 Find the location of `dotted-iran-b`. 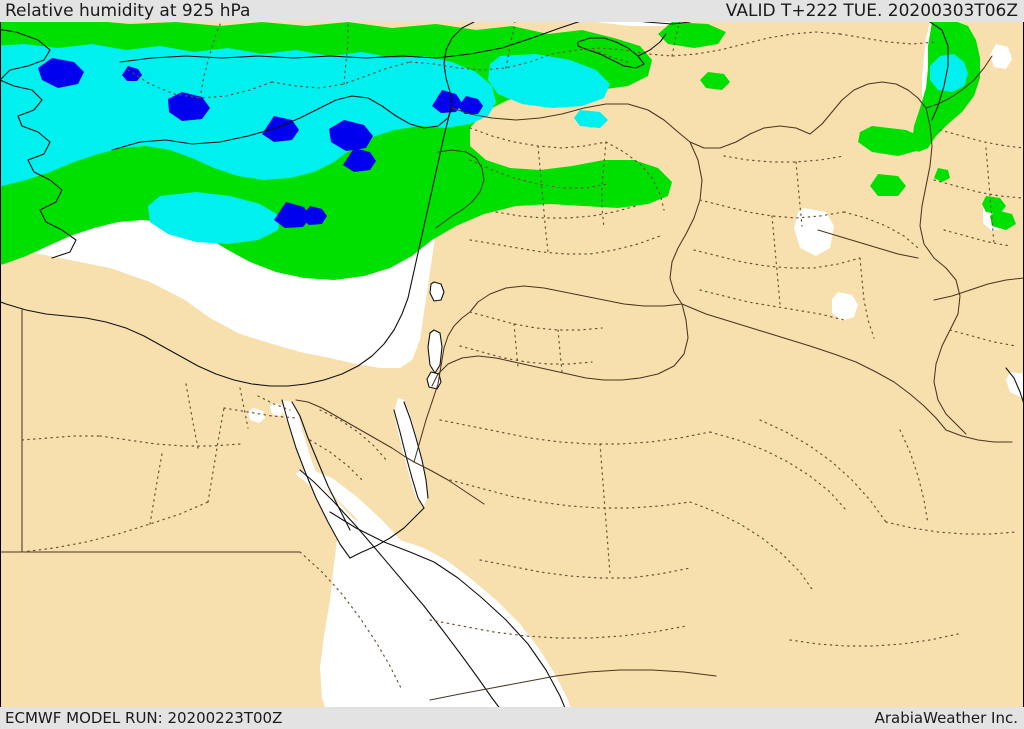

dotted-iran-b is located at coordinates (978, 189).